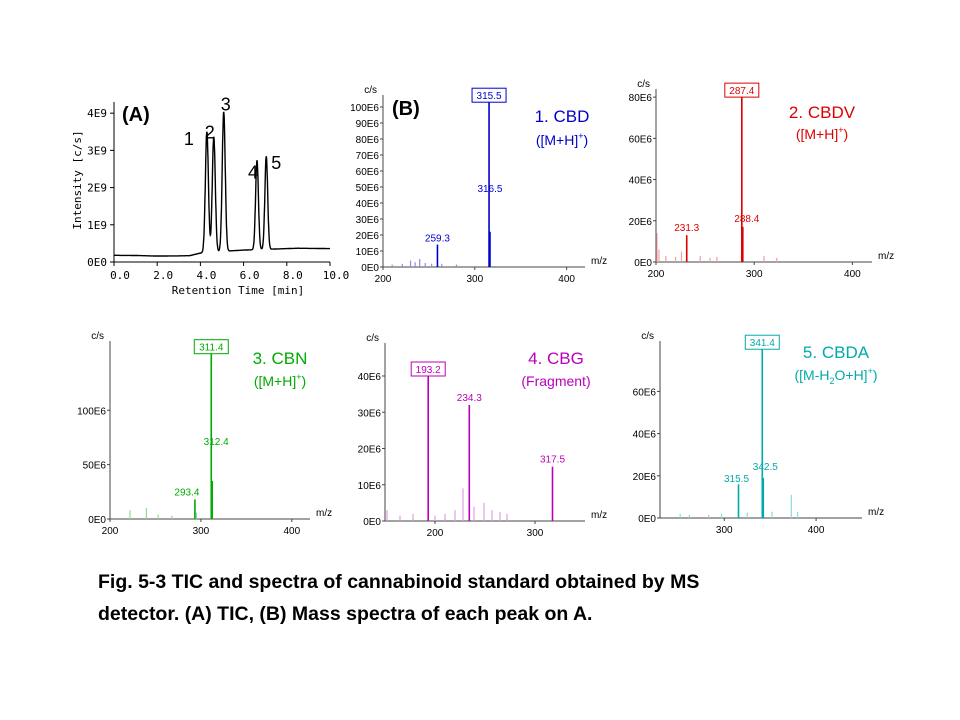  I want to click on cbd-peak-label: 316.5, so click(489, 189).